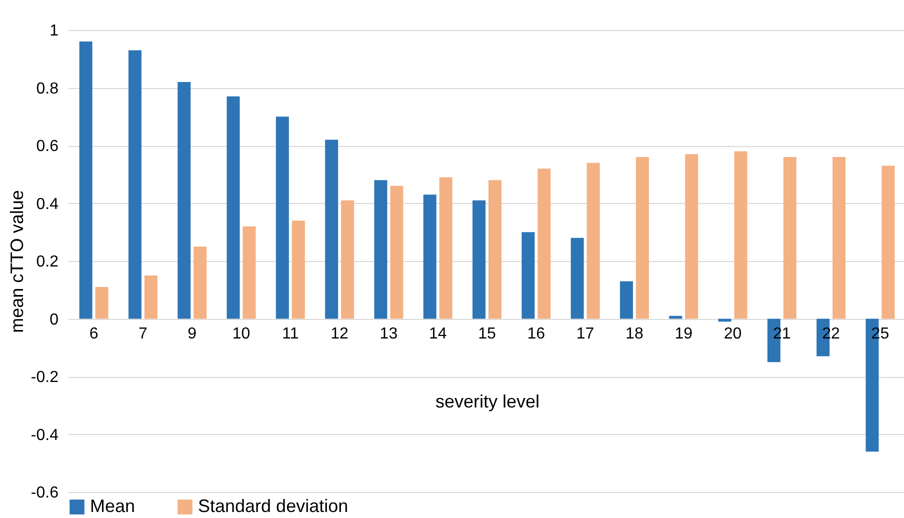  What do you see at coordinates (44, 377) in the screenshot?
I see `y-tick-label: -0.2` at bounding box center [44, 377].